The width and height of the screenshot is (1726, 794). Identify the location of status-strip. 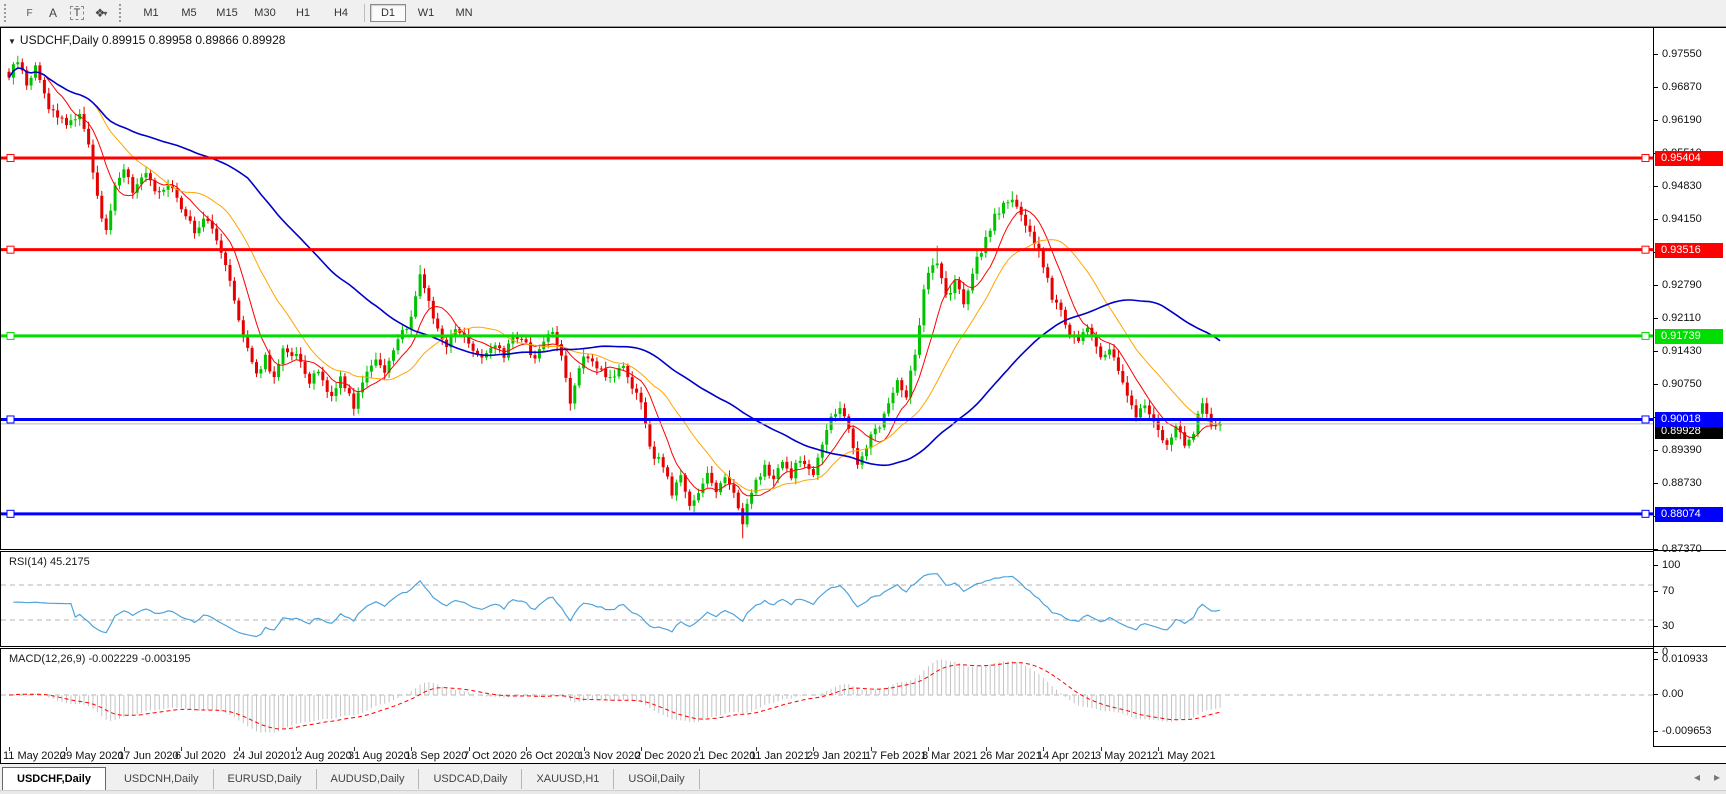
(863, 792).